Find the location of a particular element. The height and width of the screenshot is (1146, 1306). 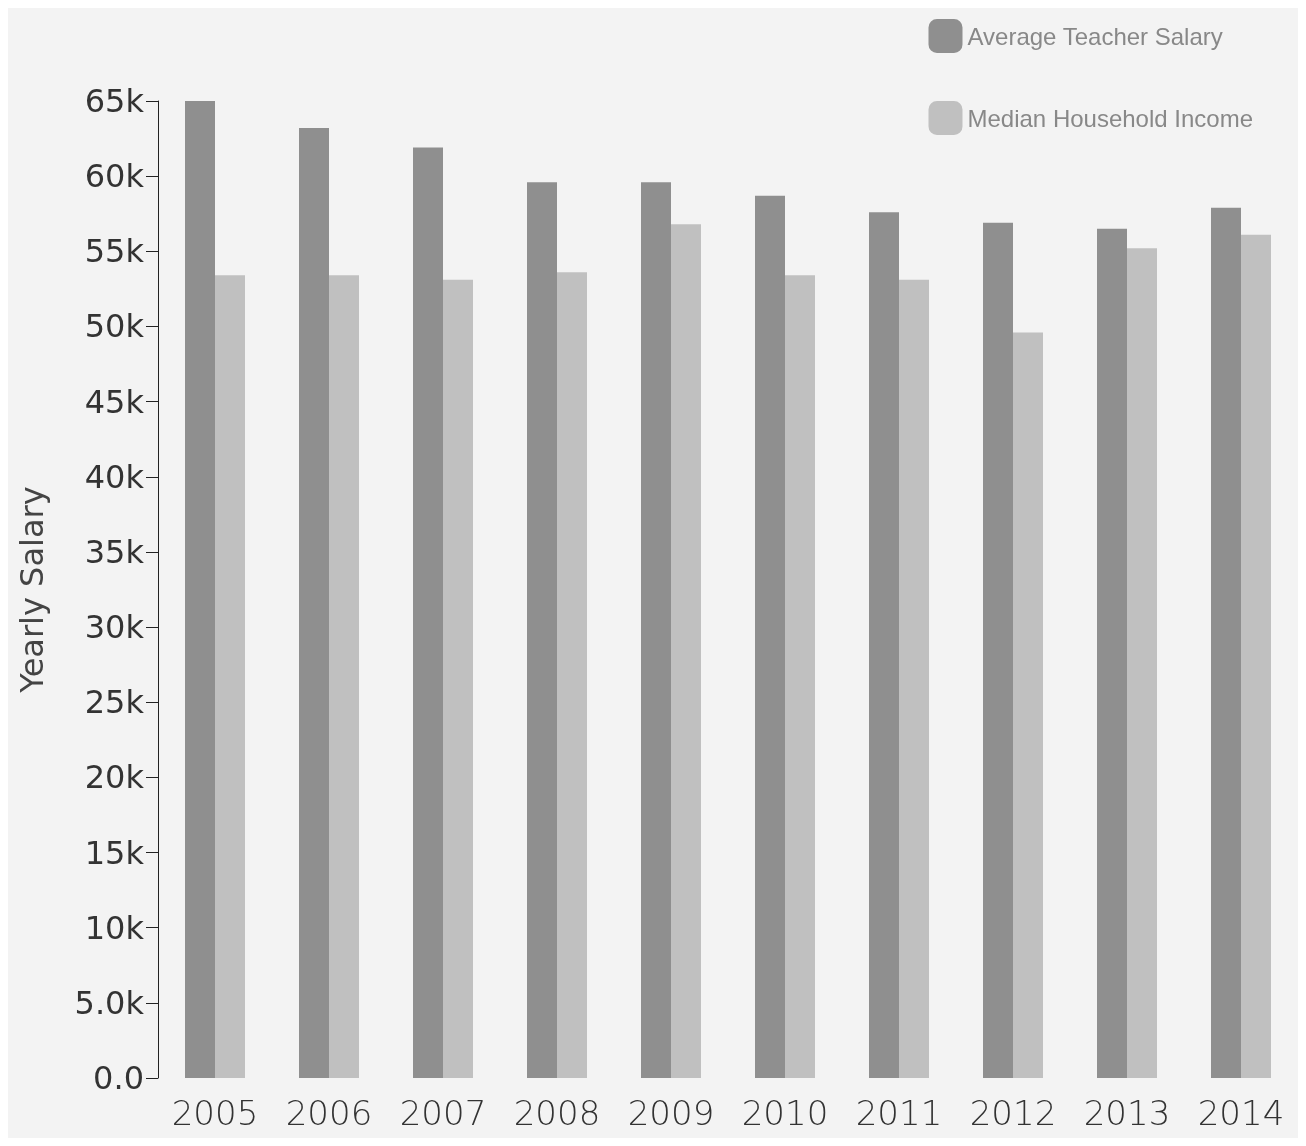

y-tick-label: 45k is located at coordinates (114, 401).